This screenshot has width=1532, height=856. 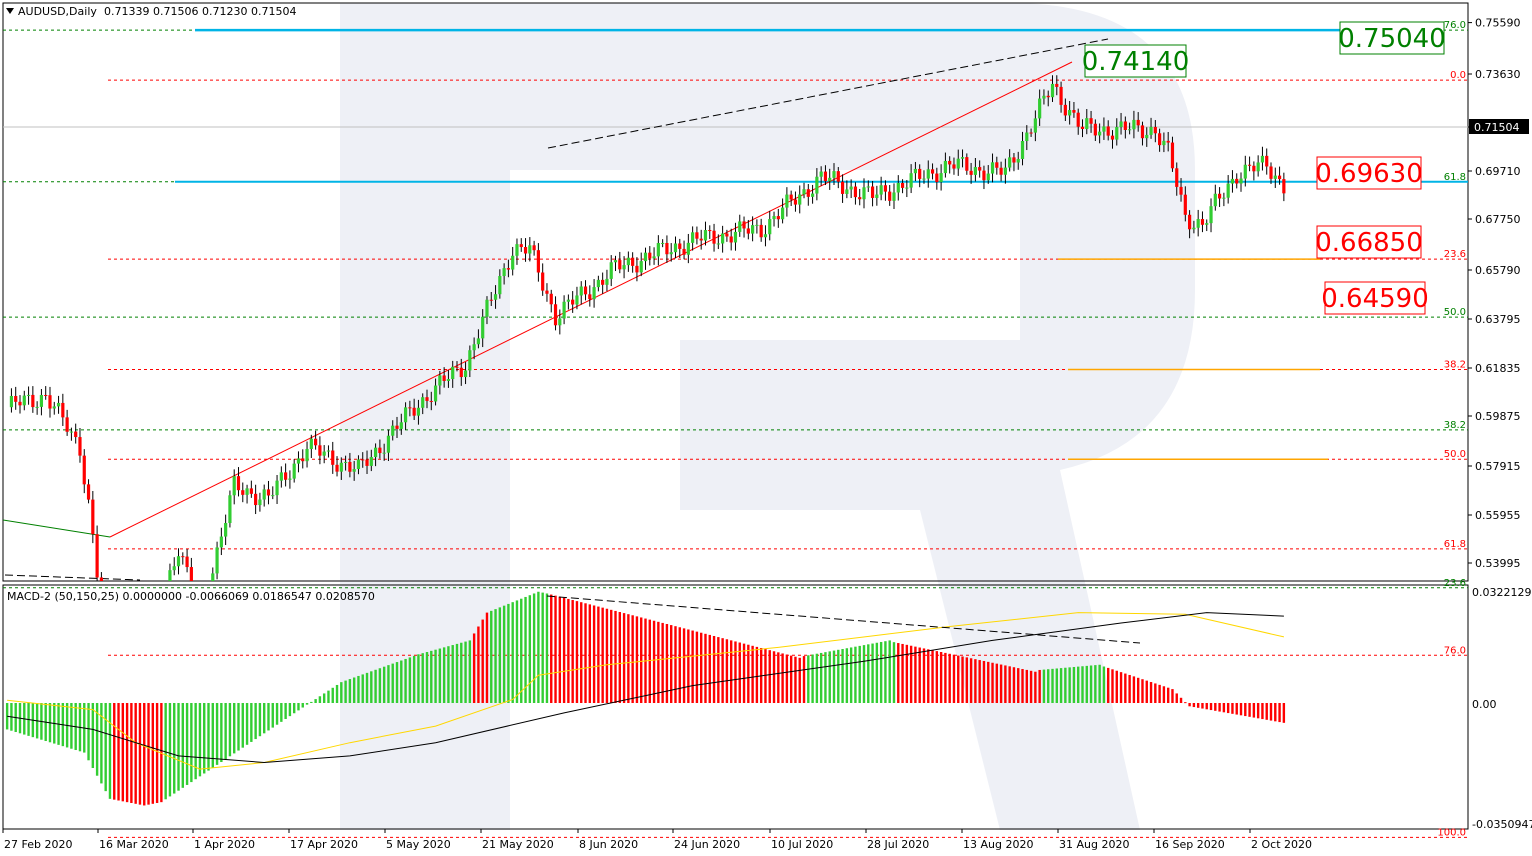 I want to click on y-tick-label: 0.67750, so click(x=1498, y=219).